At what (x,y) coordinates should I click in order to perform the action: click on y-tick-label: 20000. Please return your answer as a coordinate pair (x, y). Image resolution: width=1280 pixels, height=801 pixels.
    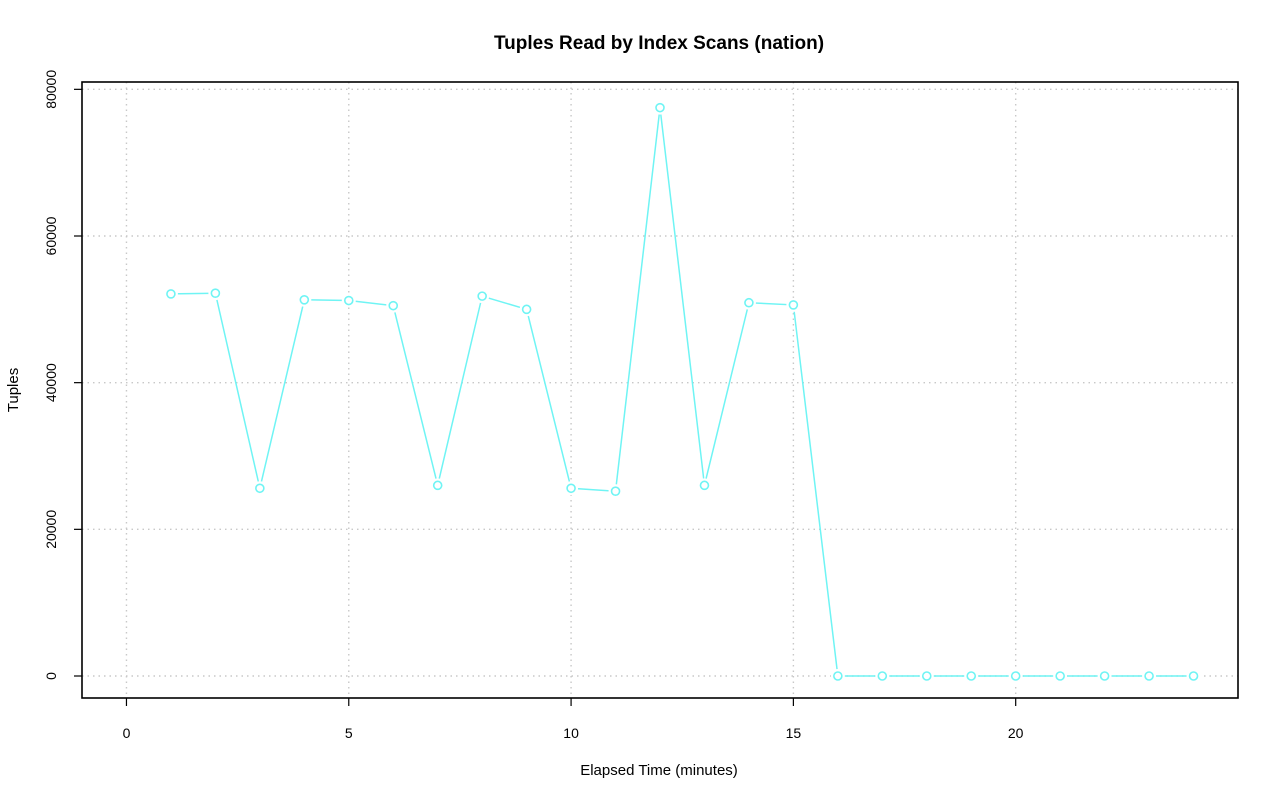
    Looking at the image, I should click on (51, 529).